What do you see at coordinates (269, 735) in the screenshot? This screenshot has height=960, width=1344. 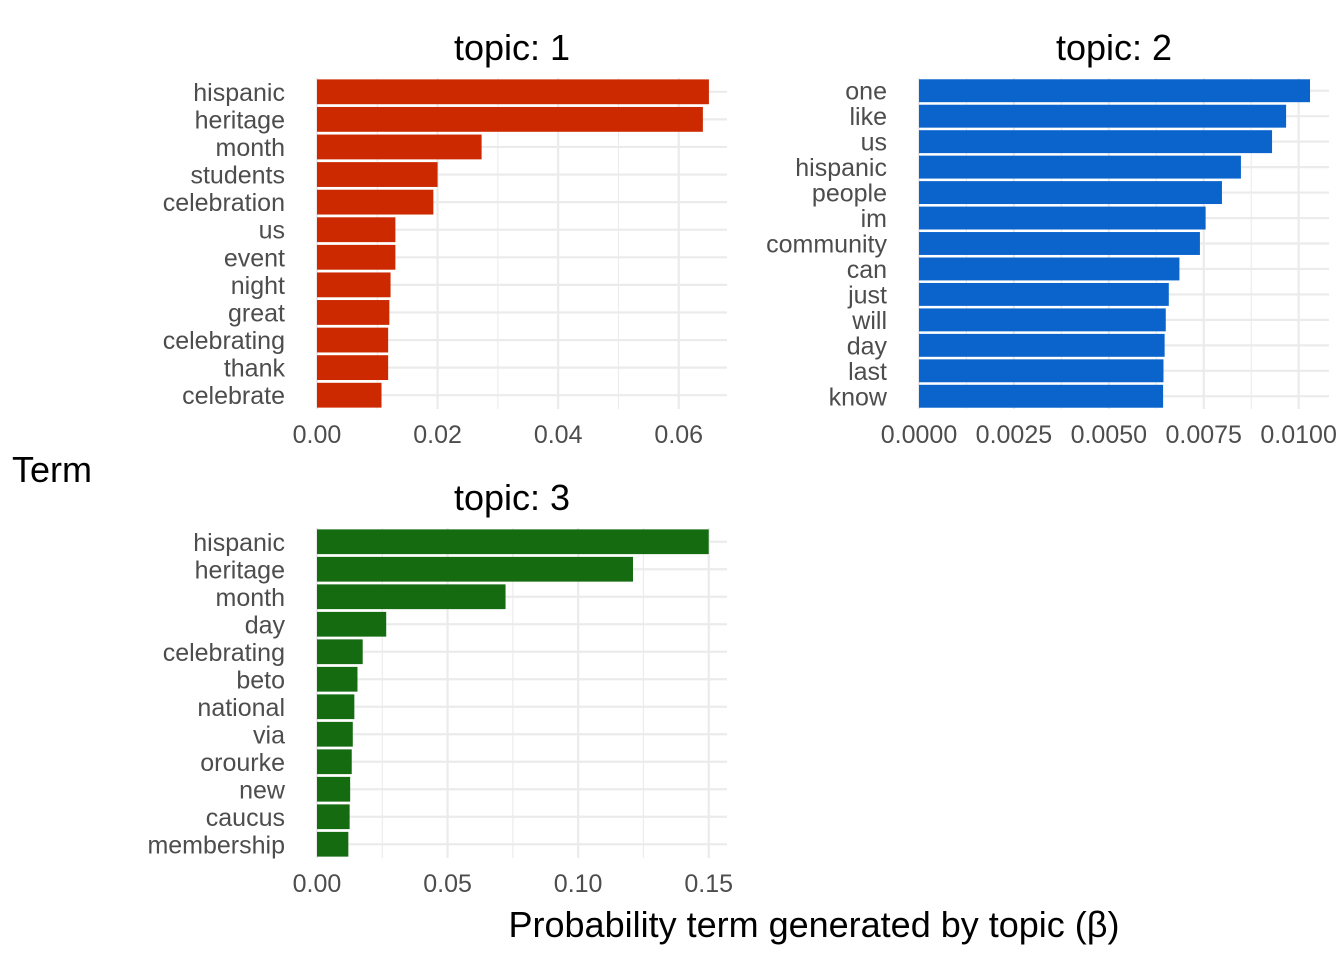 I see `category-label: via` at bounding box center [269, 735].